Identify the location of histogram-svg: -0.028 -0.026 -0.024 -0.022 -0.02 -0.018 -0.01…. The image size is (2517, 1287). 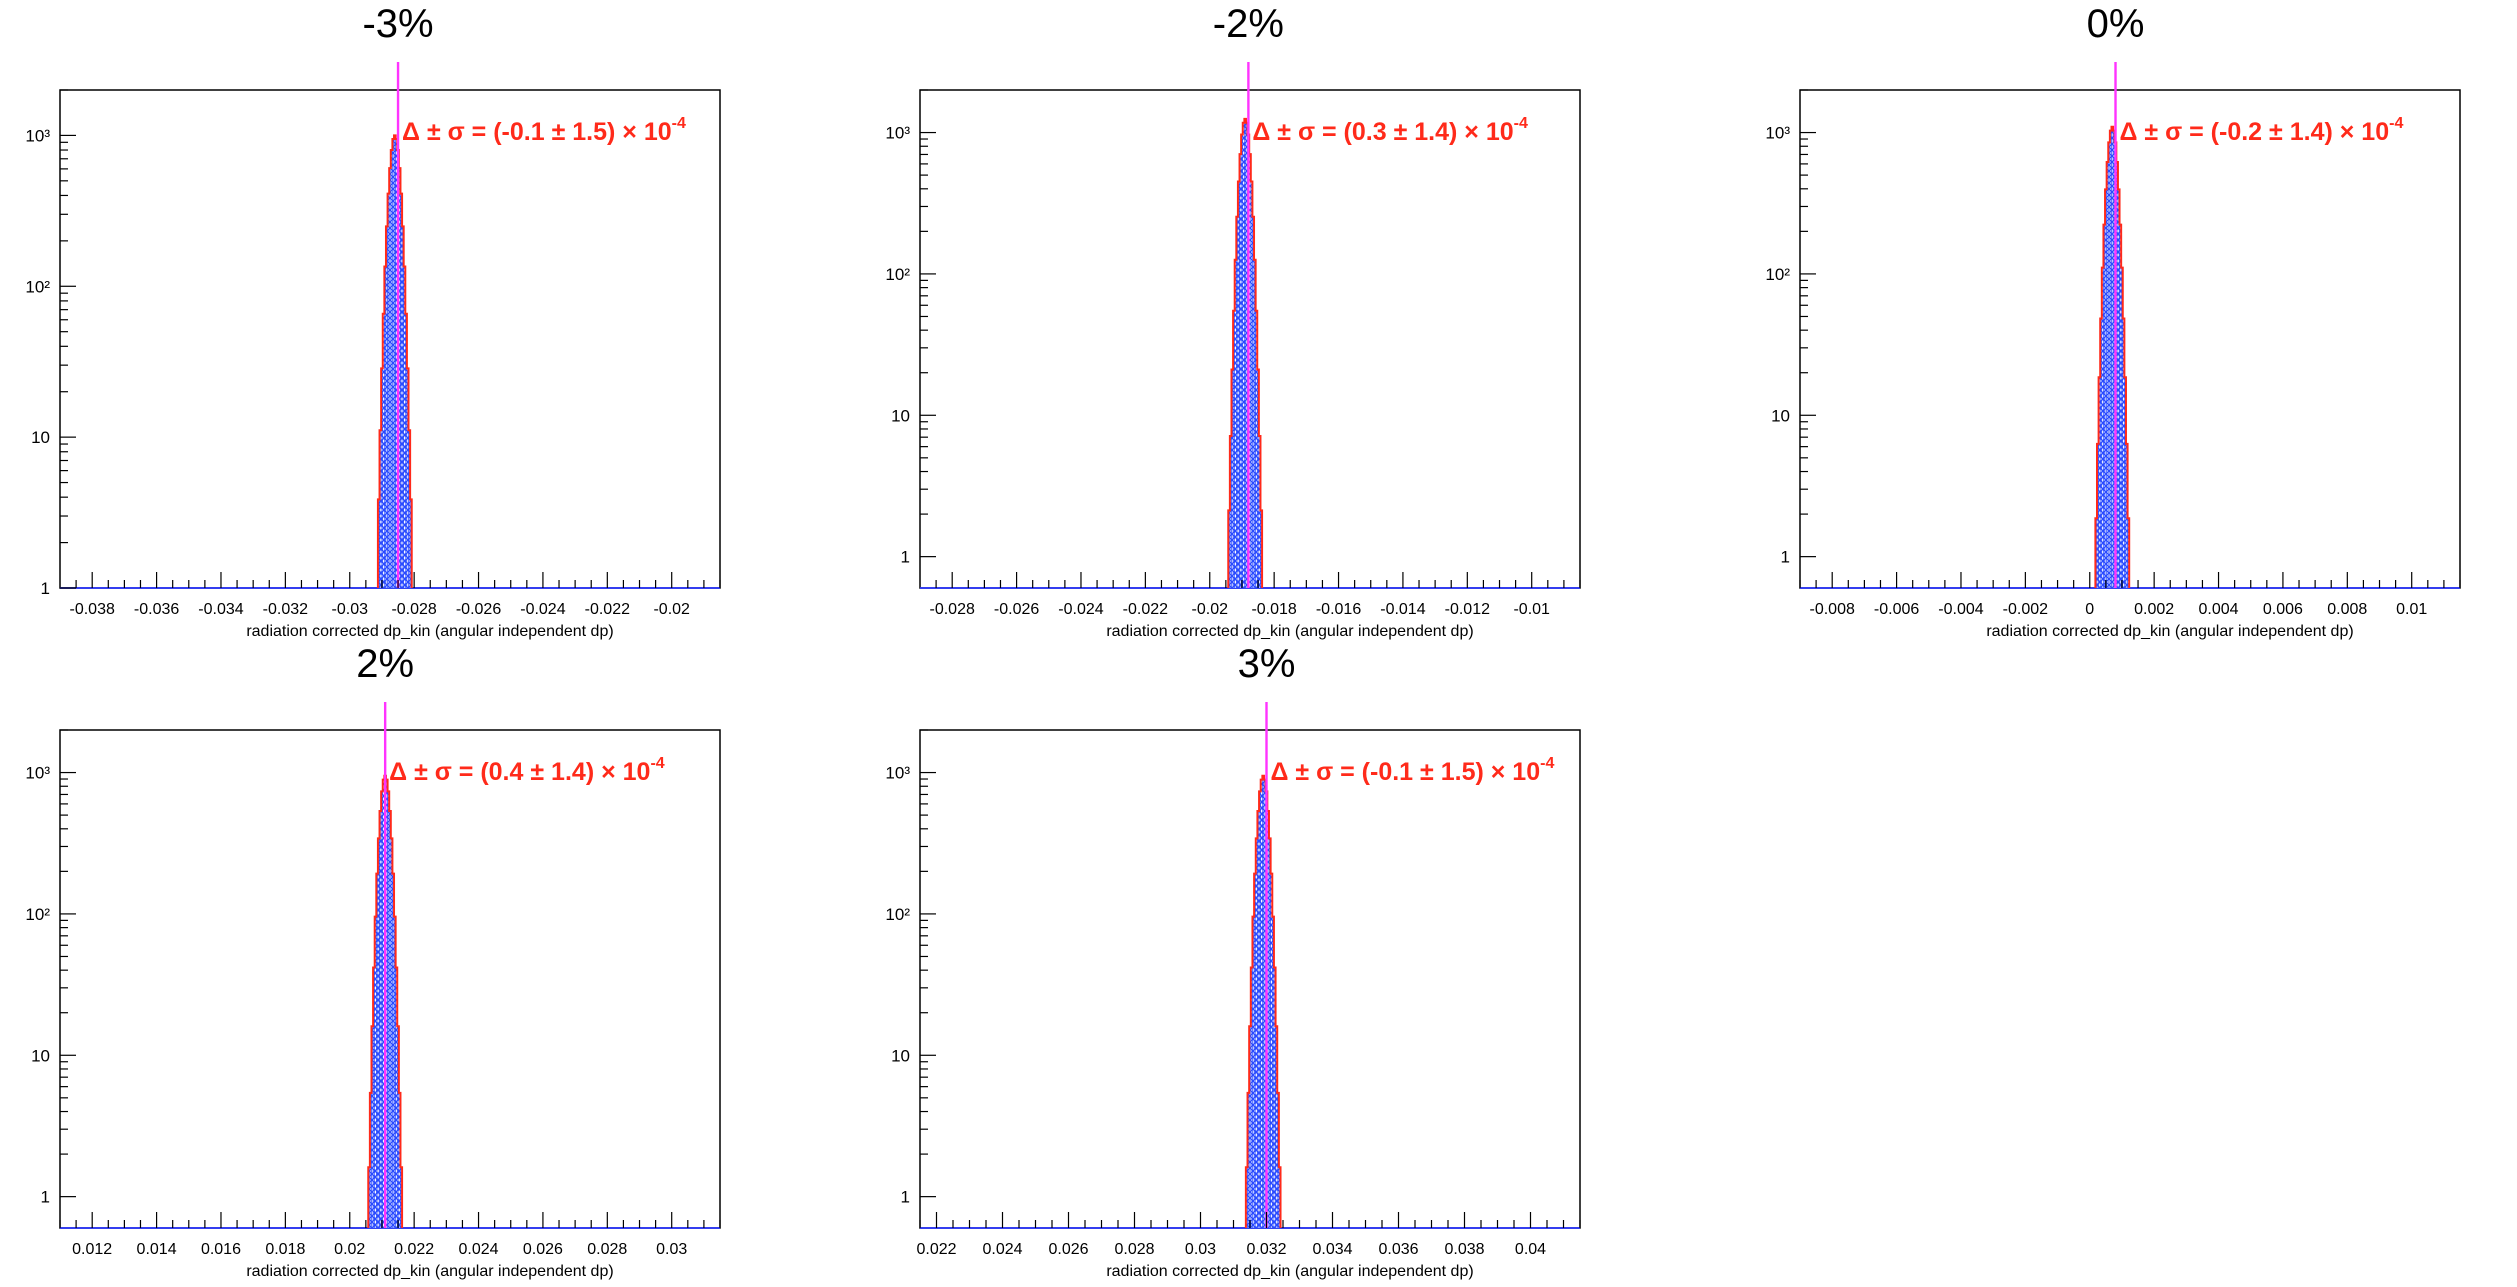
(1233, 351).